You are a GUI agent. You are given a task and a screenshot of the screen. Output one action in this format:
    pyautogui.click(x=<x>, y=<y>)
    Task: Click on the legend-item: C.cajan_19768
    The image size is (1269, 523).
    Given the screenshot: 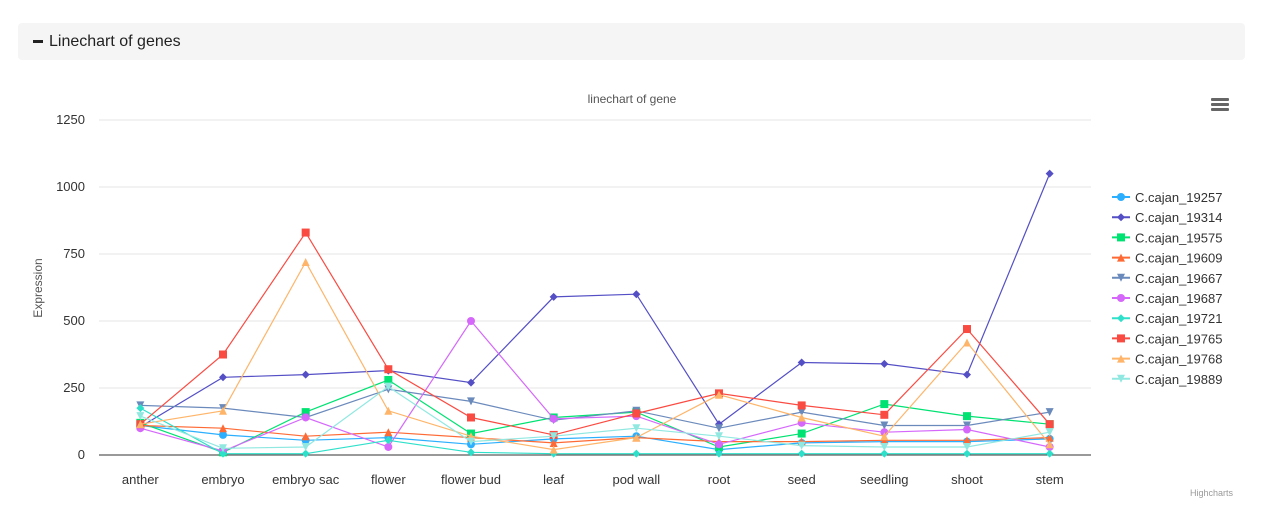 What is the action you would take?
    pyautogui.click(x=1167, y=359)
    